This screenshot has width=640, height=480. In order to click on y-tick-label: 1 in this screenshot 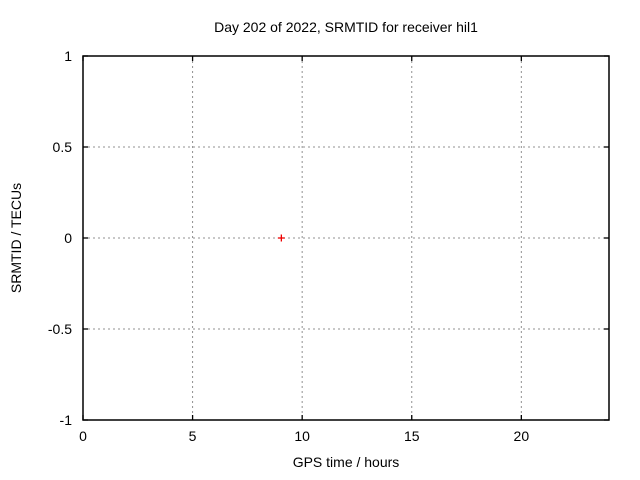, I will do `click(68, 56)`.